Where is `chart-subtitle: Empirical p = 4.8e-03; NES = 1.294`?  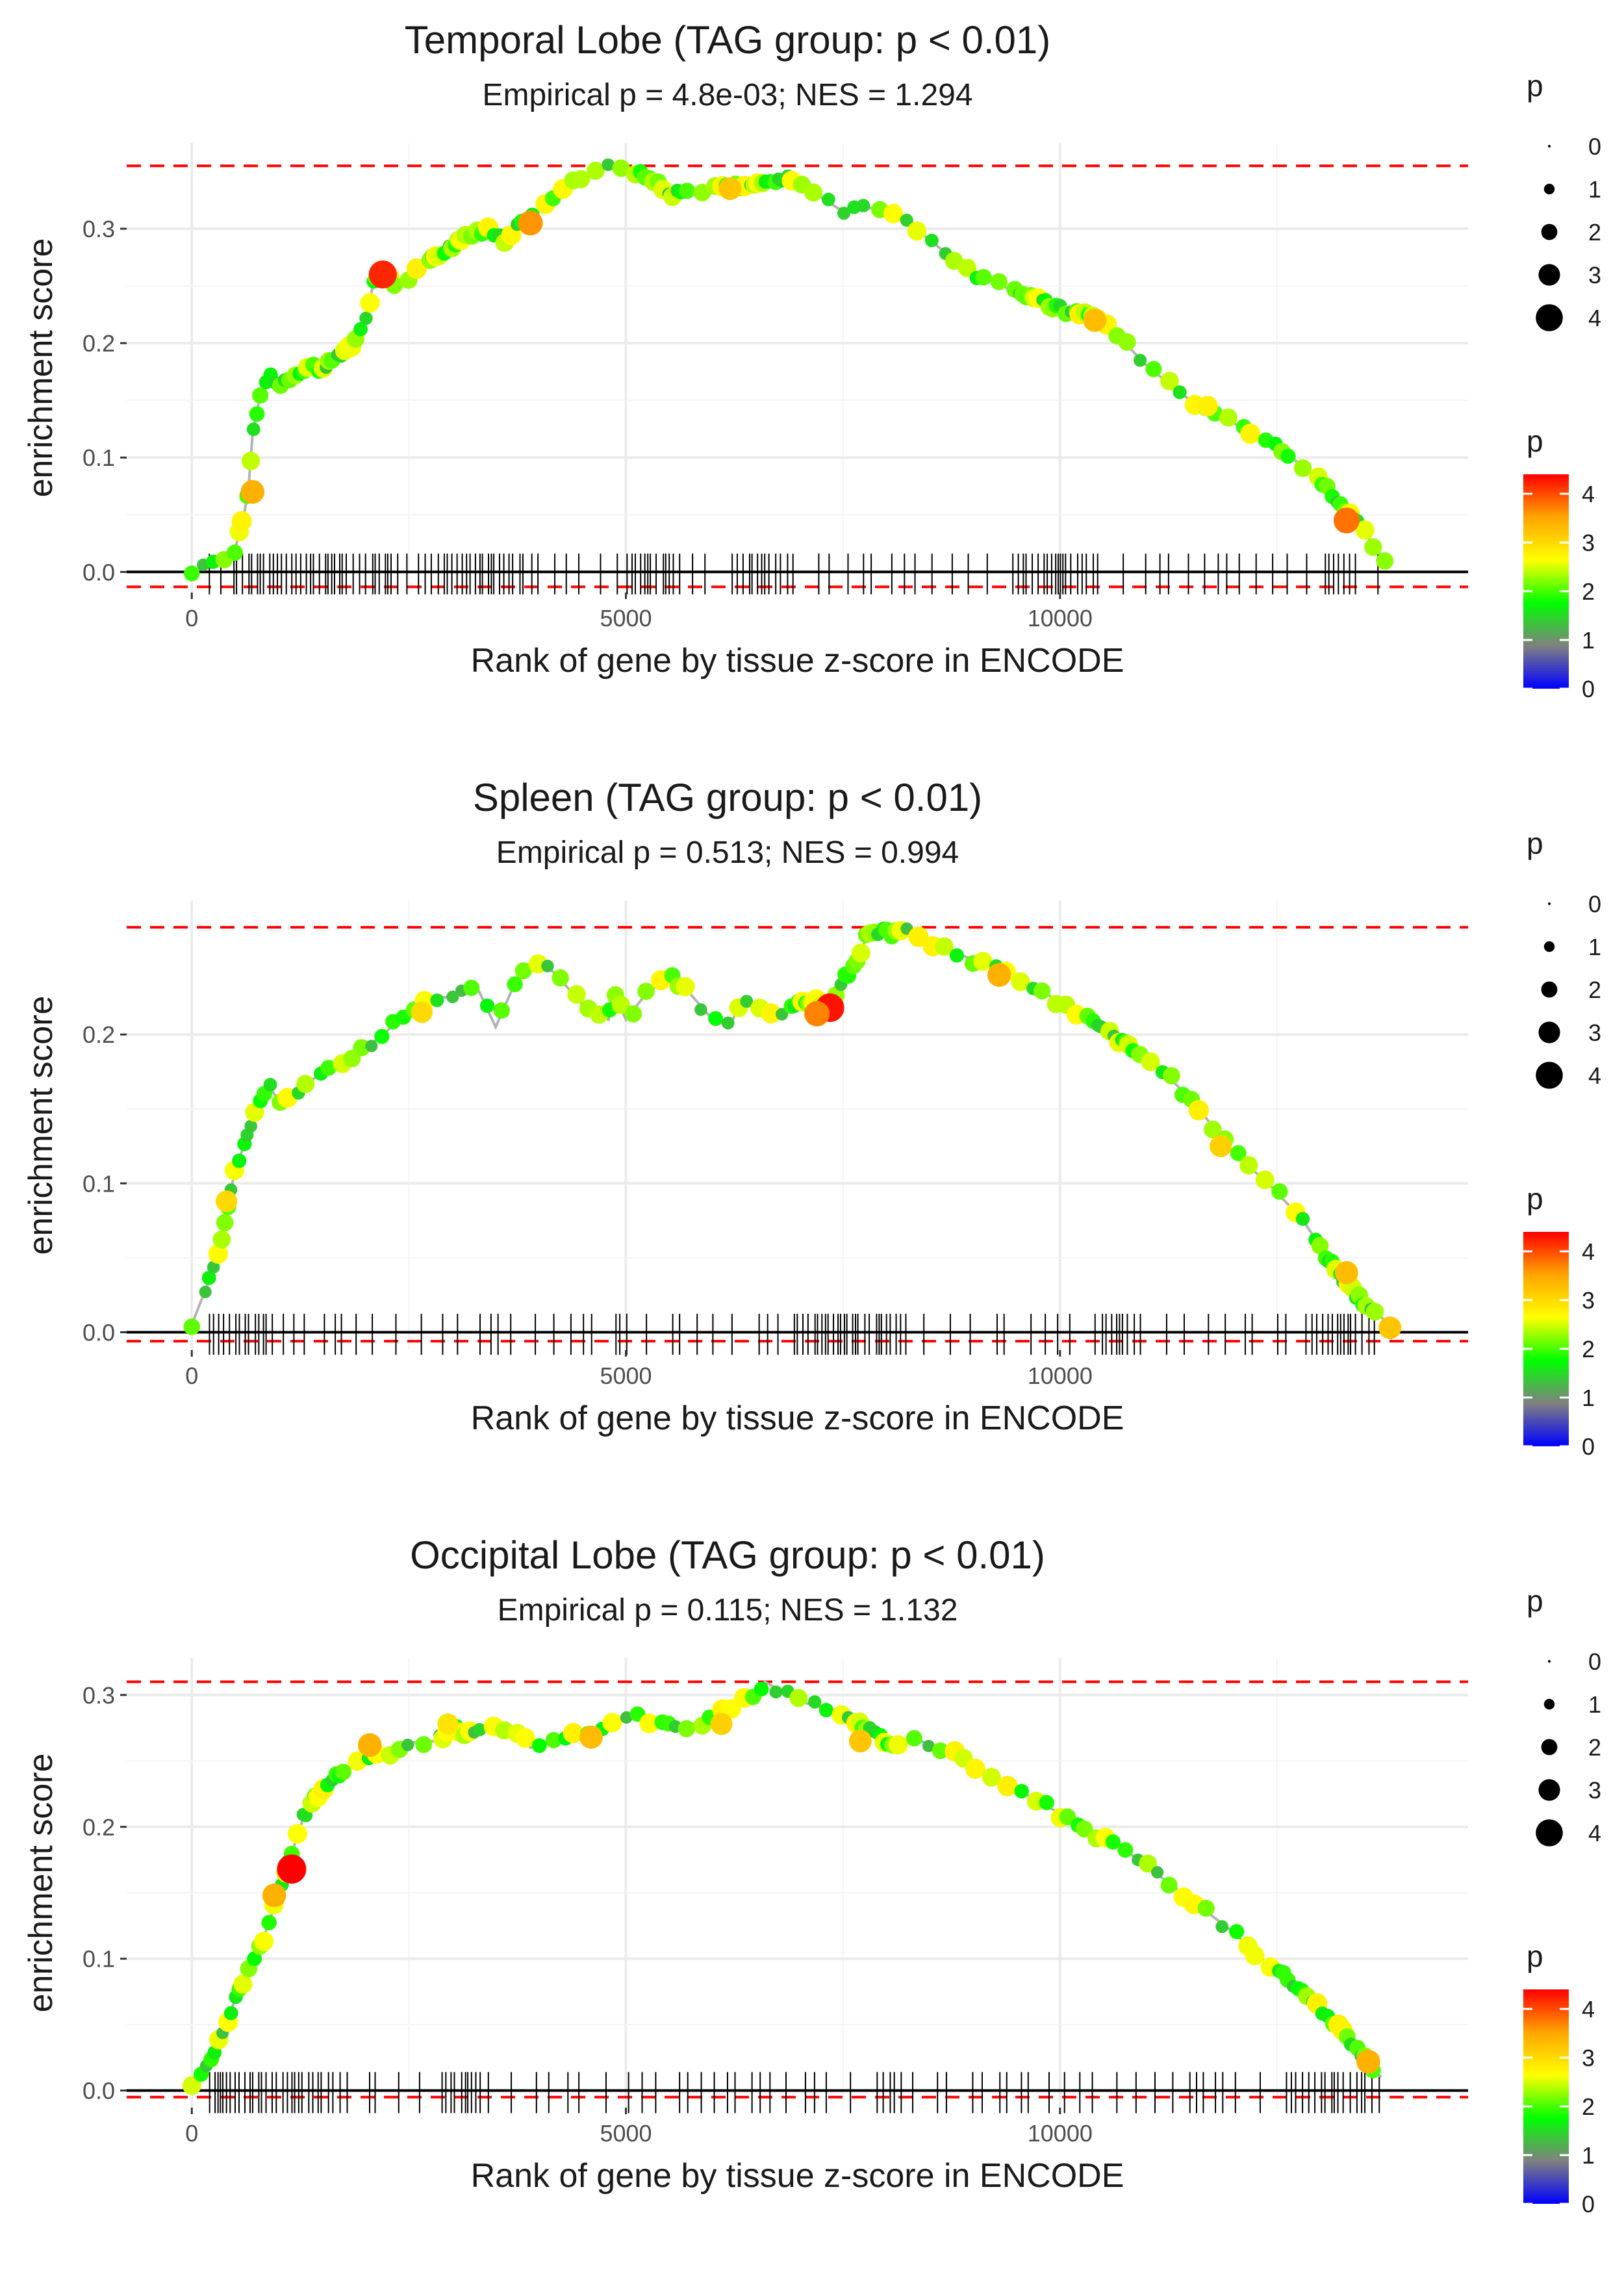
chart-subtitle: Empirical p = 4.8e-03; NES = 1.294 is located at coordinates (727, 95).